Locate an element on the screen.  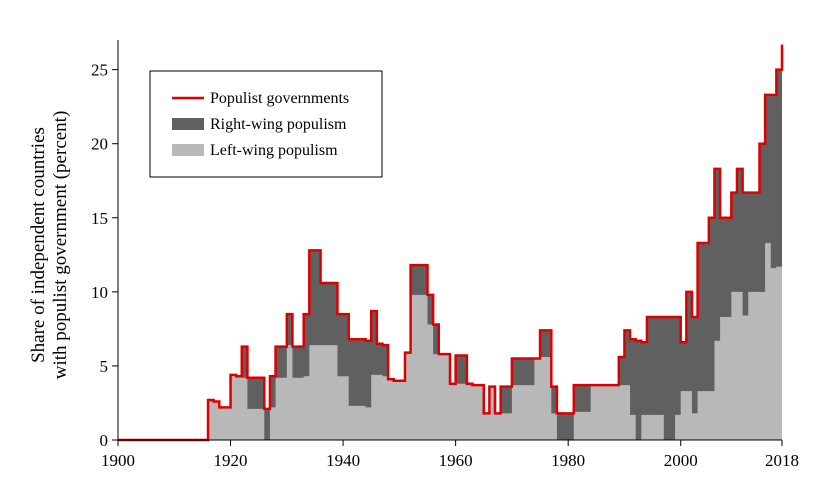
legend-right-wing-populism-swatch is located at coordinates (188, 124).